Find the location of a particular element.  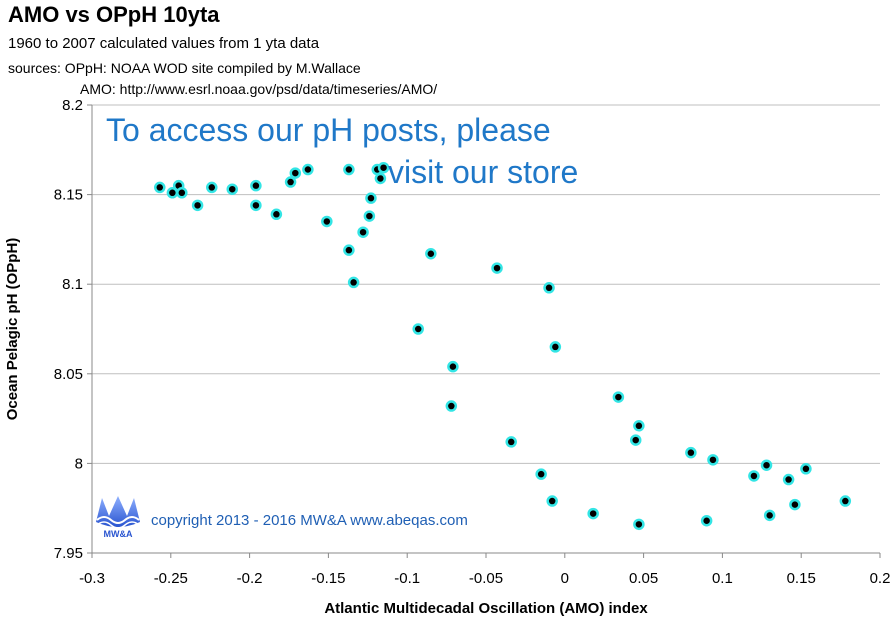

promo-text-line2: visit our store is located at coordinates (483, 172).